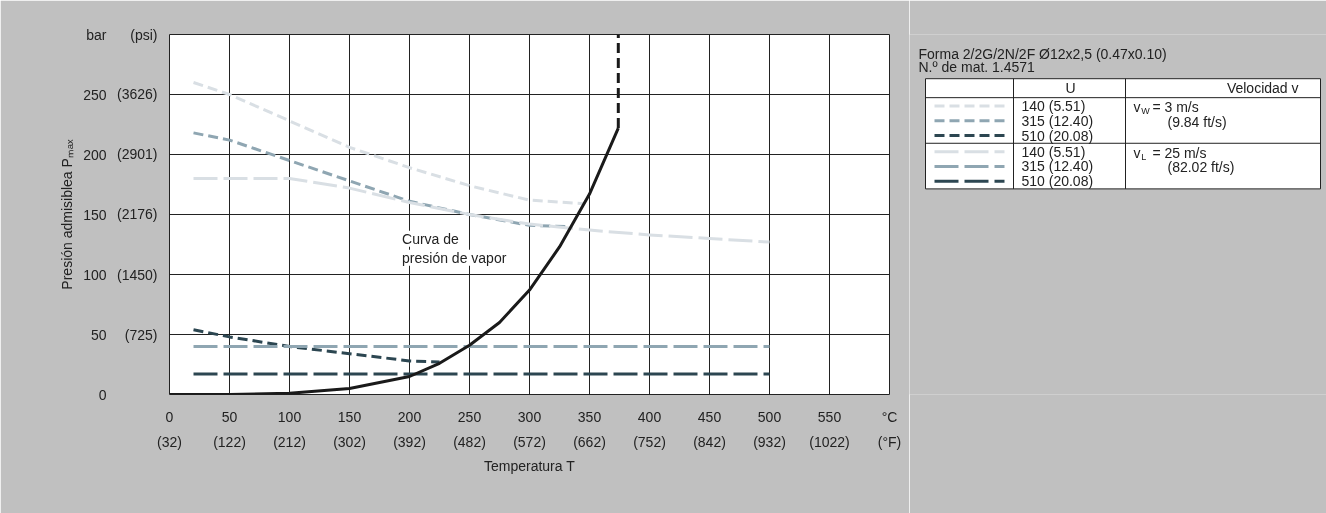  I want to click on x2-tick-label: (662), so click(589, 441).